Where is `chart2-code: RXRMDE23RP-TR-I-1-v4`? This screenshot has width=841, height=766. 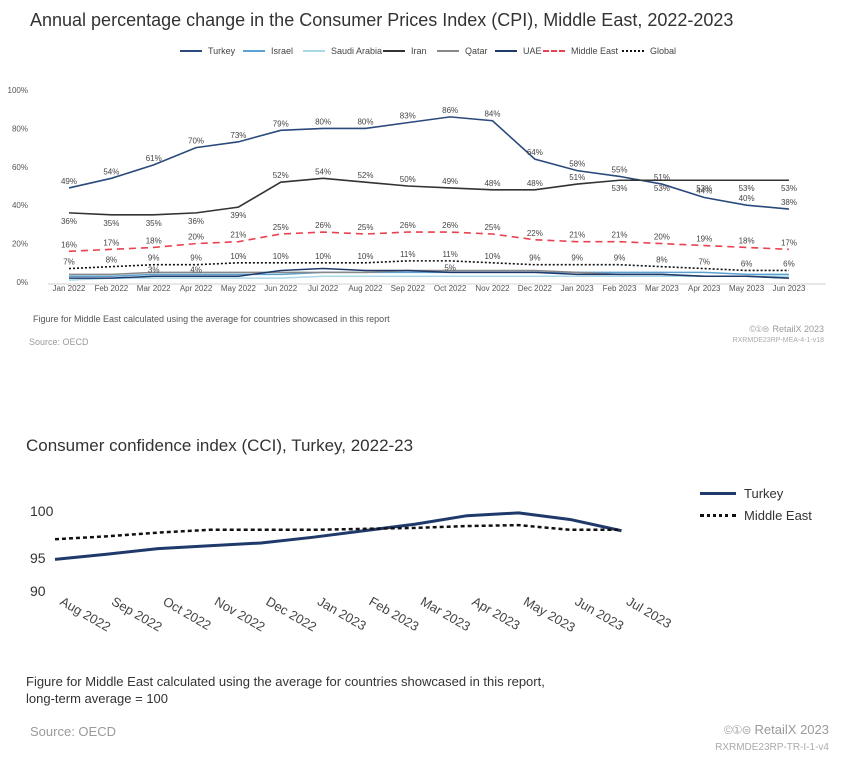 chart2-code: RXRMDE23RP-TR-I-1-v4 is located at coordinates (772, 747).